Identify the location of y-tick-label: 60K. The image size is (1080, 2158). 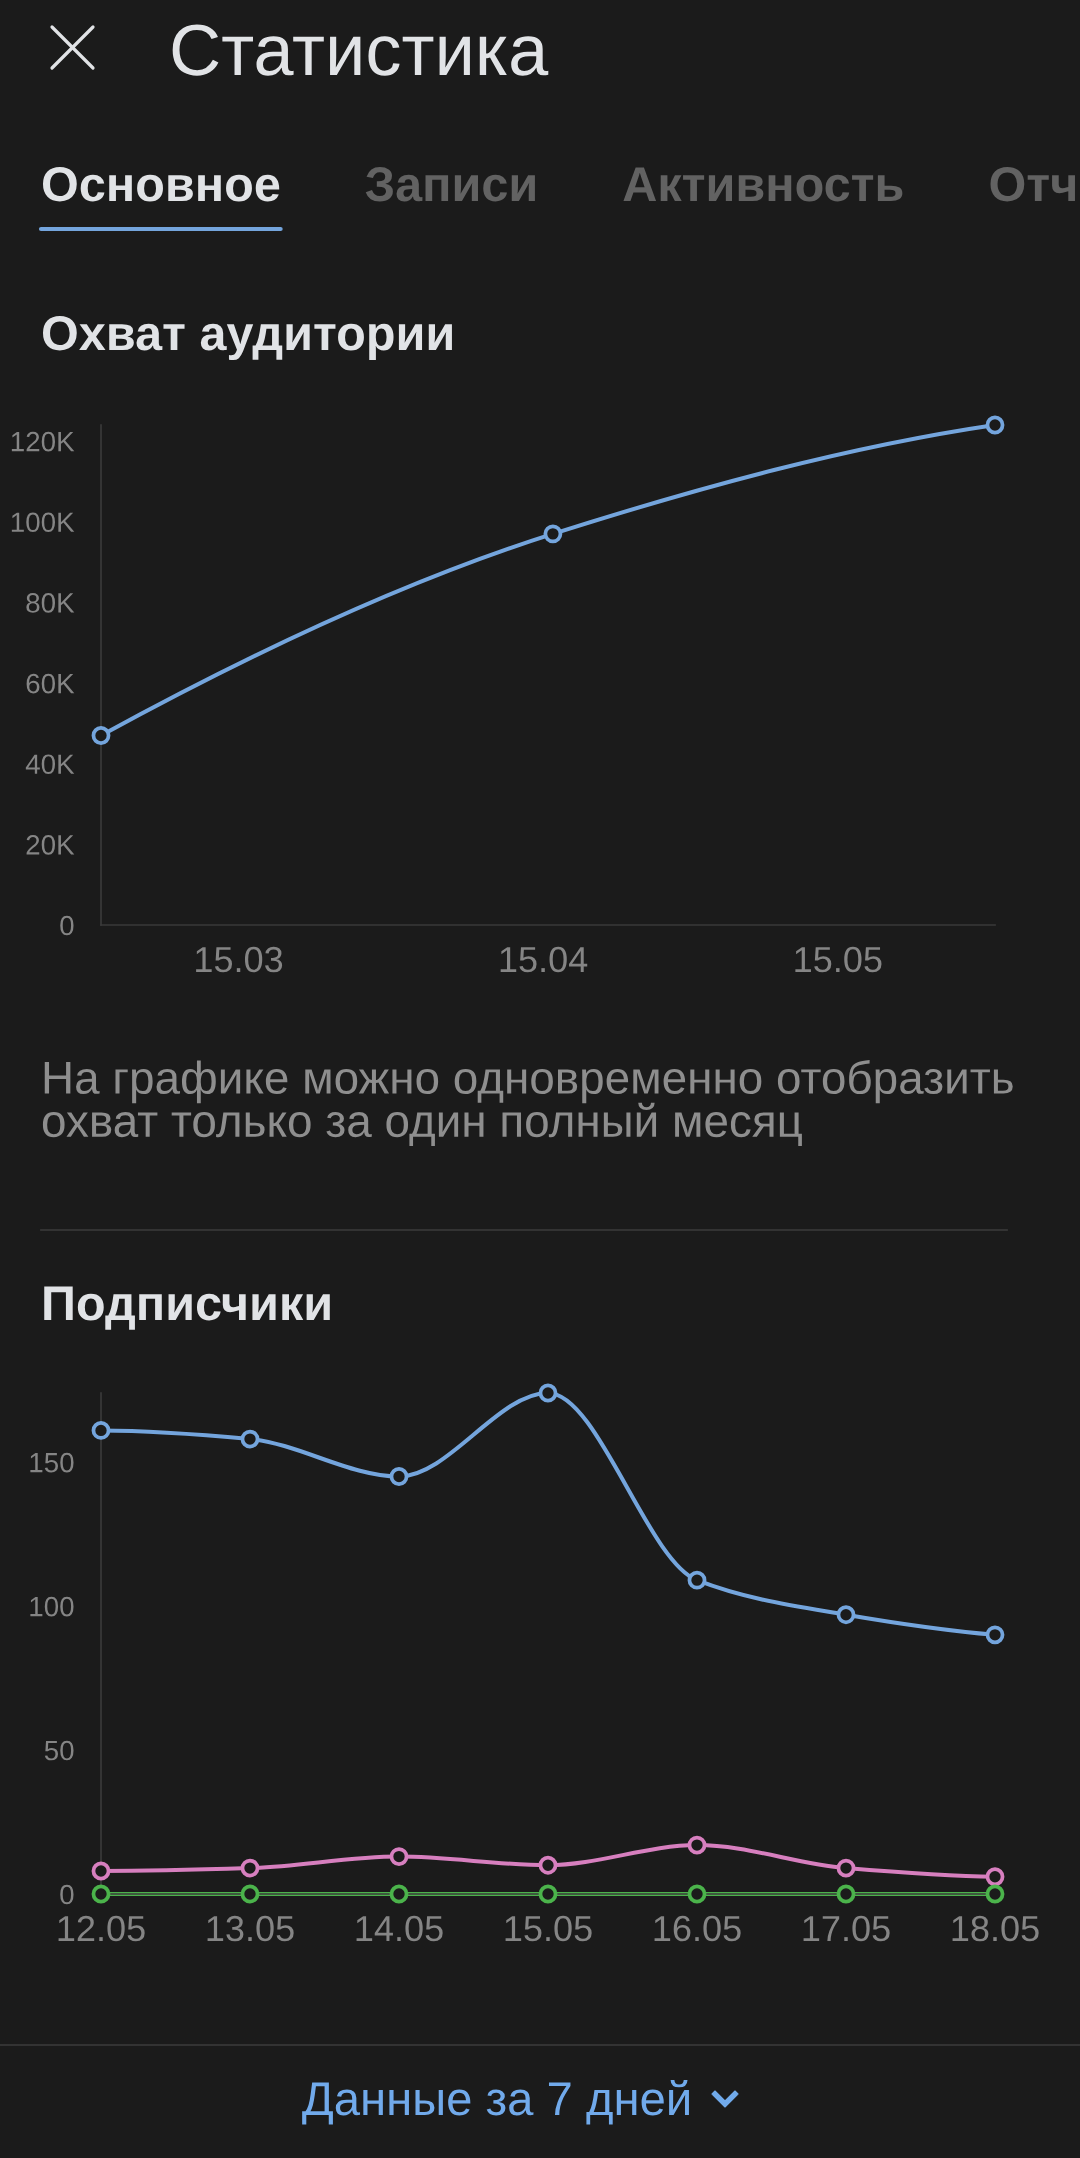
(50, 683).